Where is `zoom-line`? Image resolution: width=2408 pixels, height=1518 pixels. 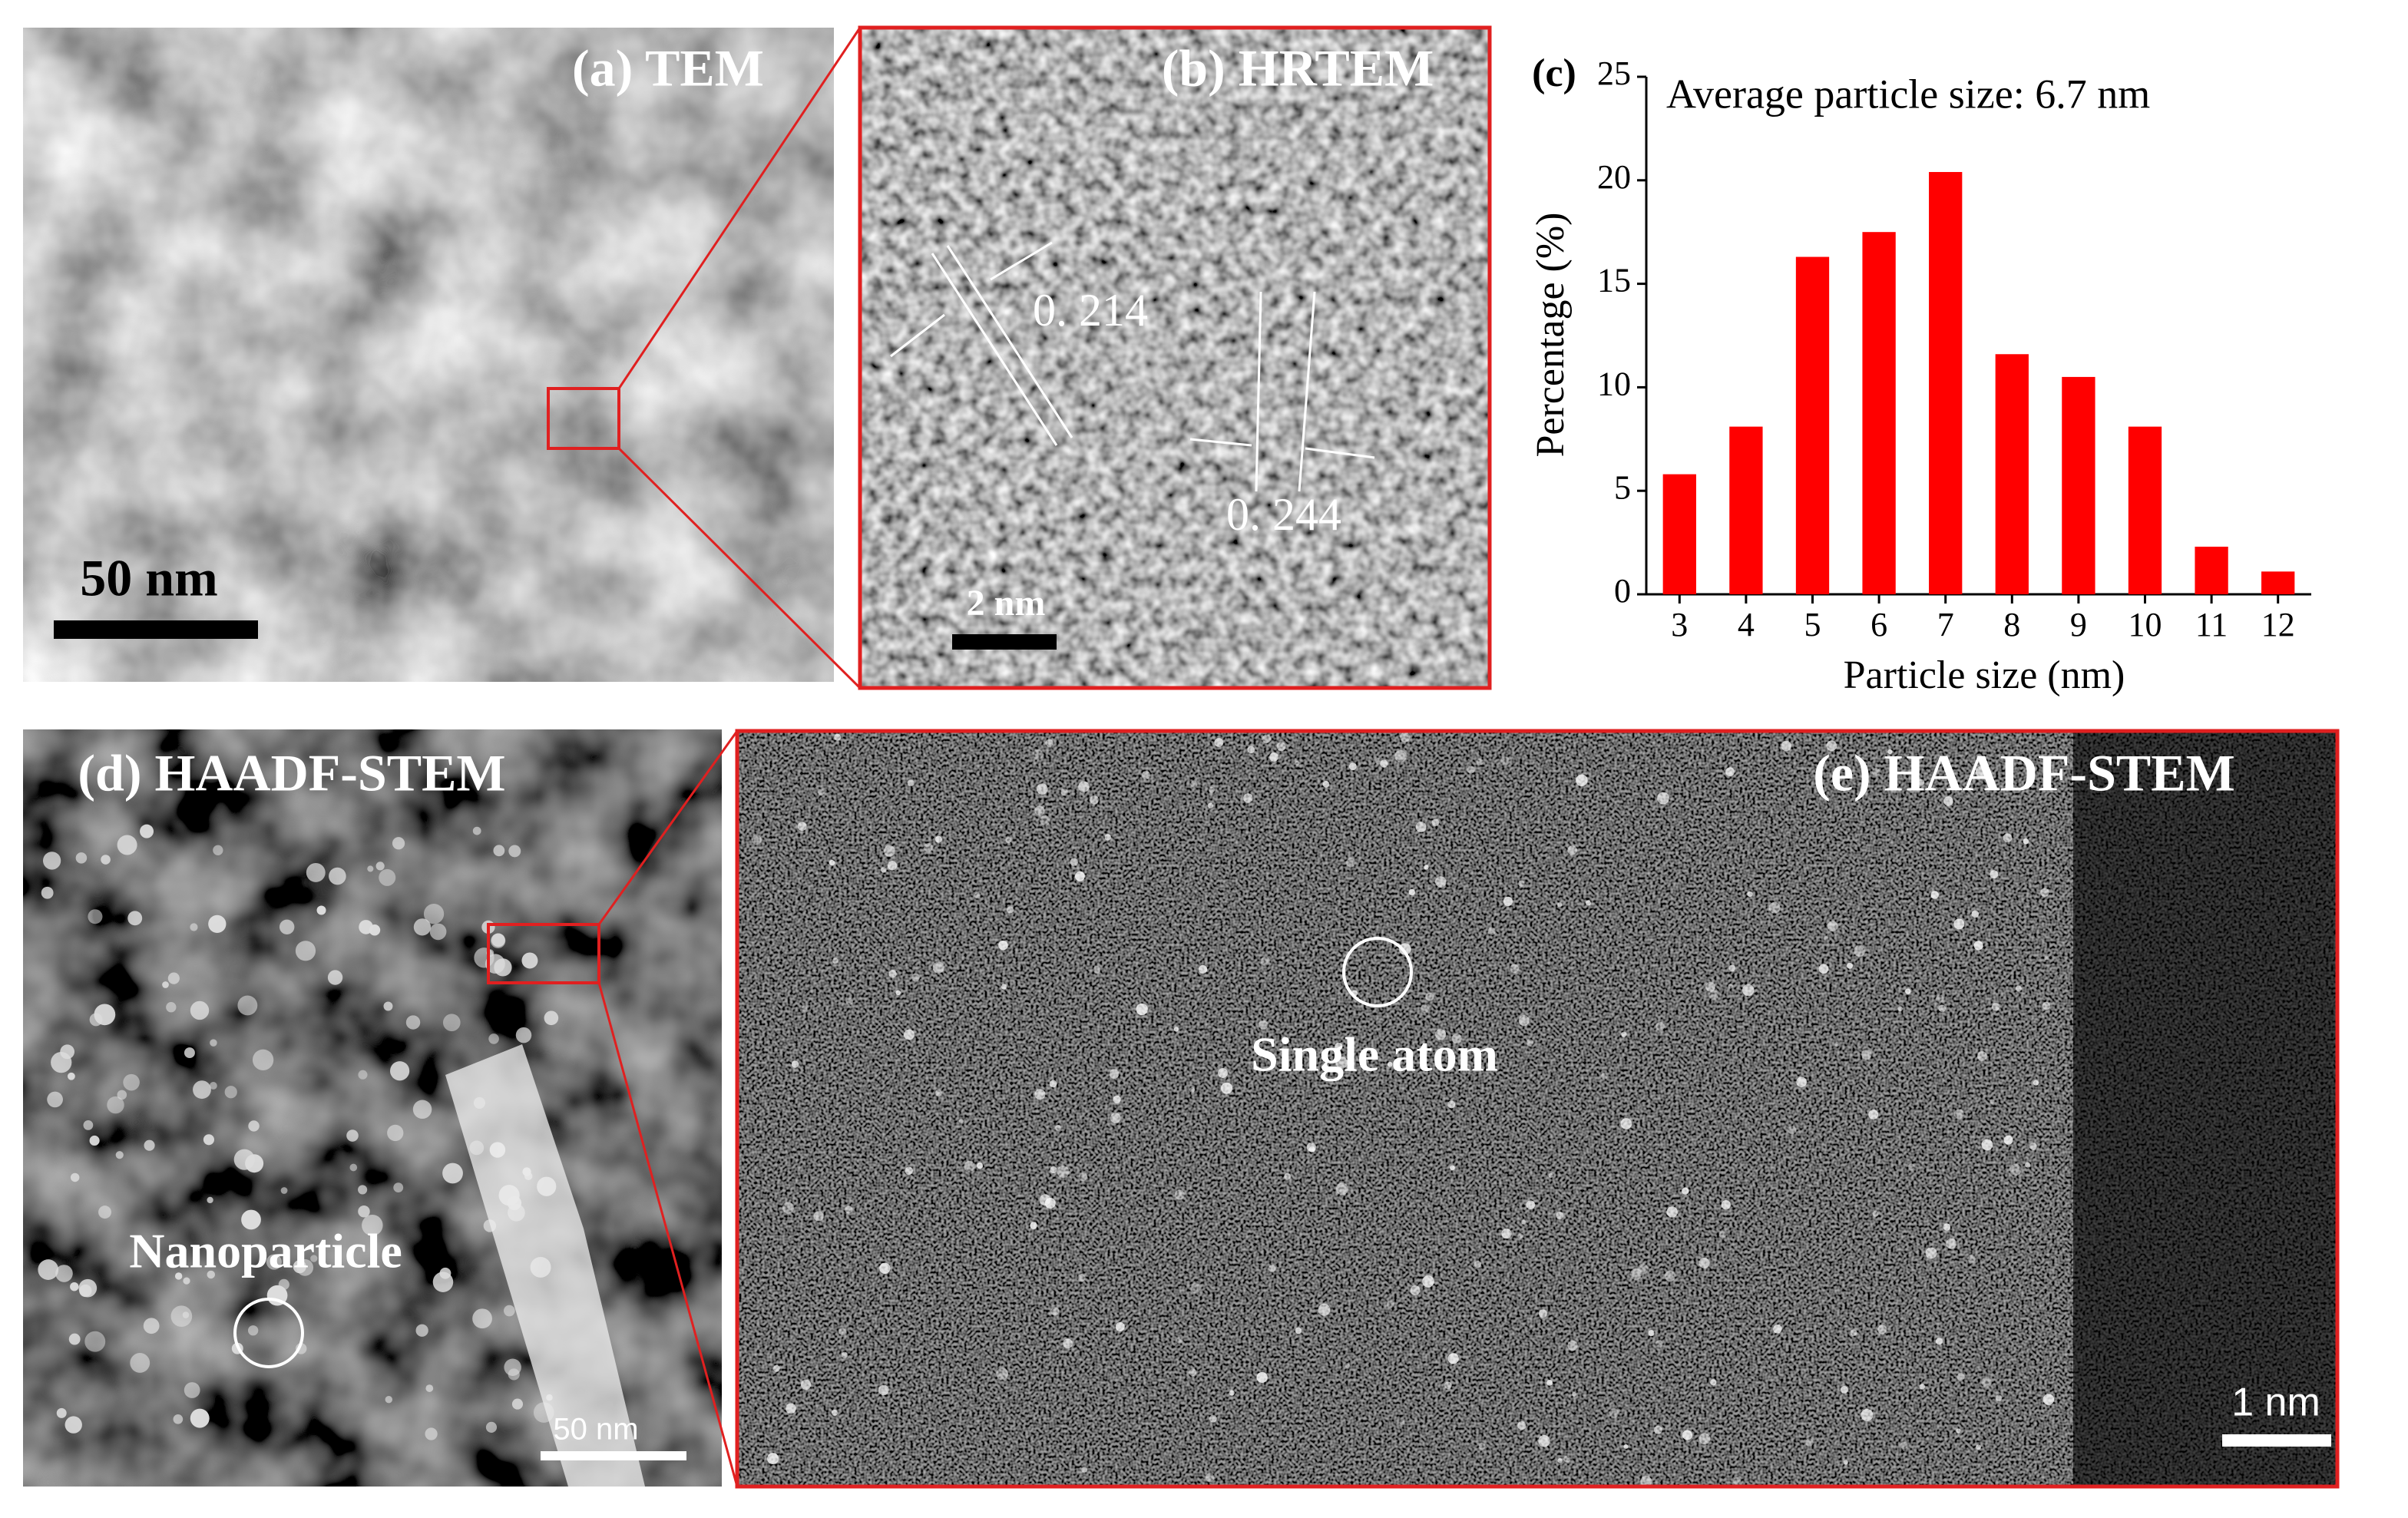 zoom-line is located at coordinates (668, 1234).